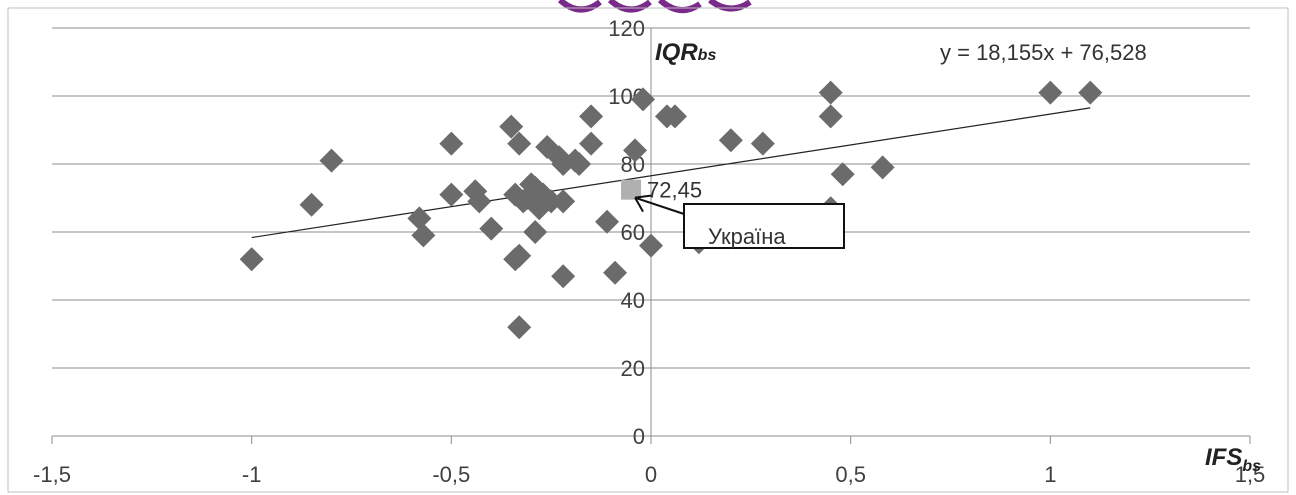 This screenshot has height=495, width=1296. Describe the element at coordinates (685, 52) in the screenshot. I see `y-axis-title: IQRbs` at that location.